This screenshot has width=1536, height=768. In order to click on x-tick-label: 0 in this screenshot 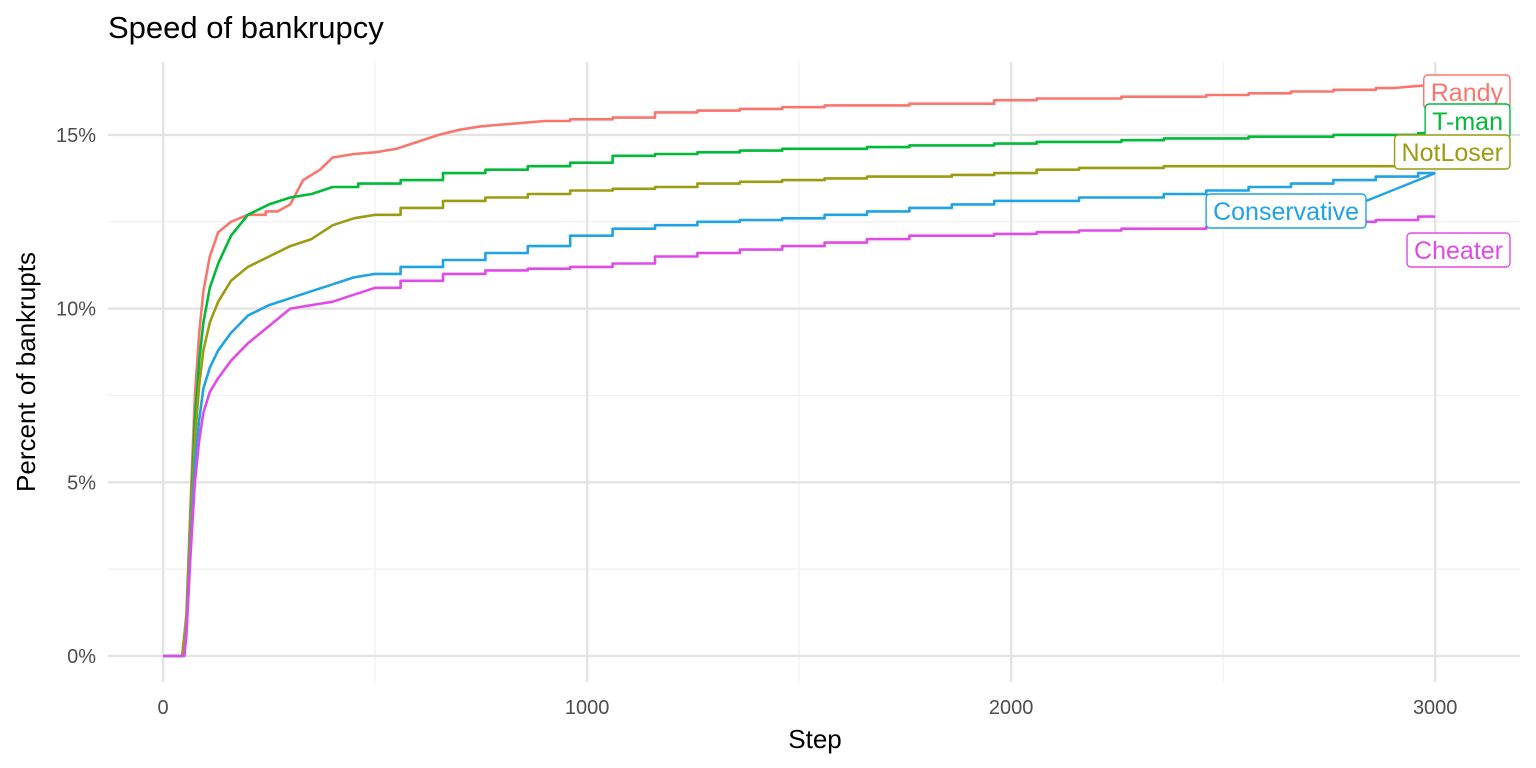, I will do `click(163, 708)`.